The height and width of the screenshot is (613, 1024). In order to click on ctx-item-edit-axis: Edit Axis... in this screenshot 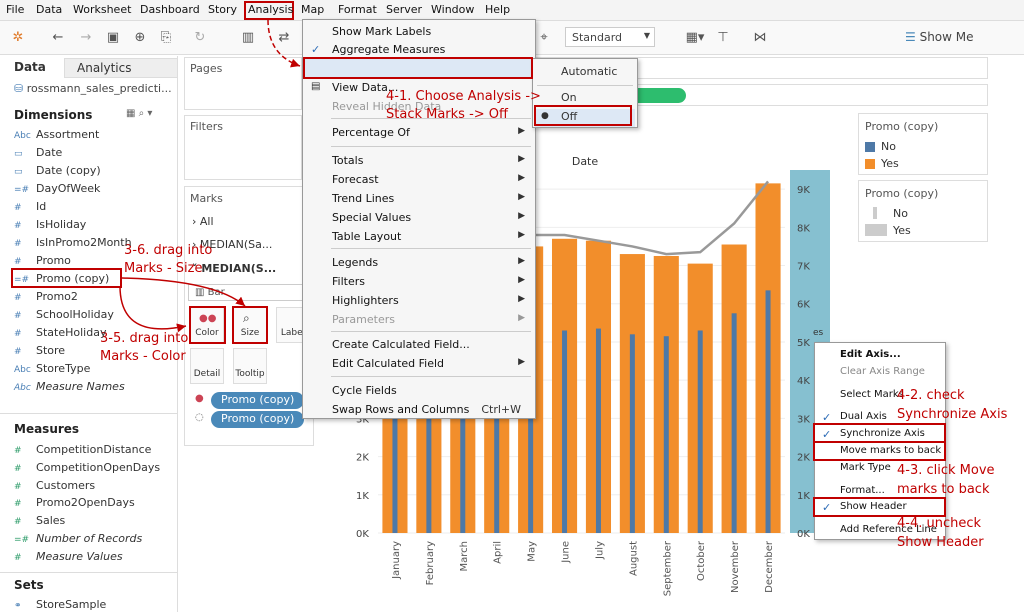, I will do `click(870, 354)`.